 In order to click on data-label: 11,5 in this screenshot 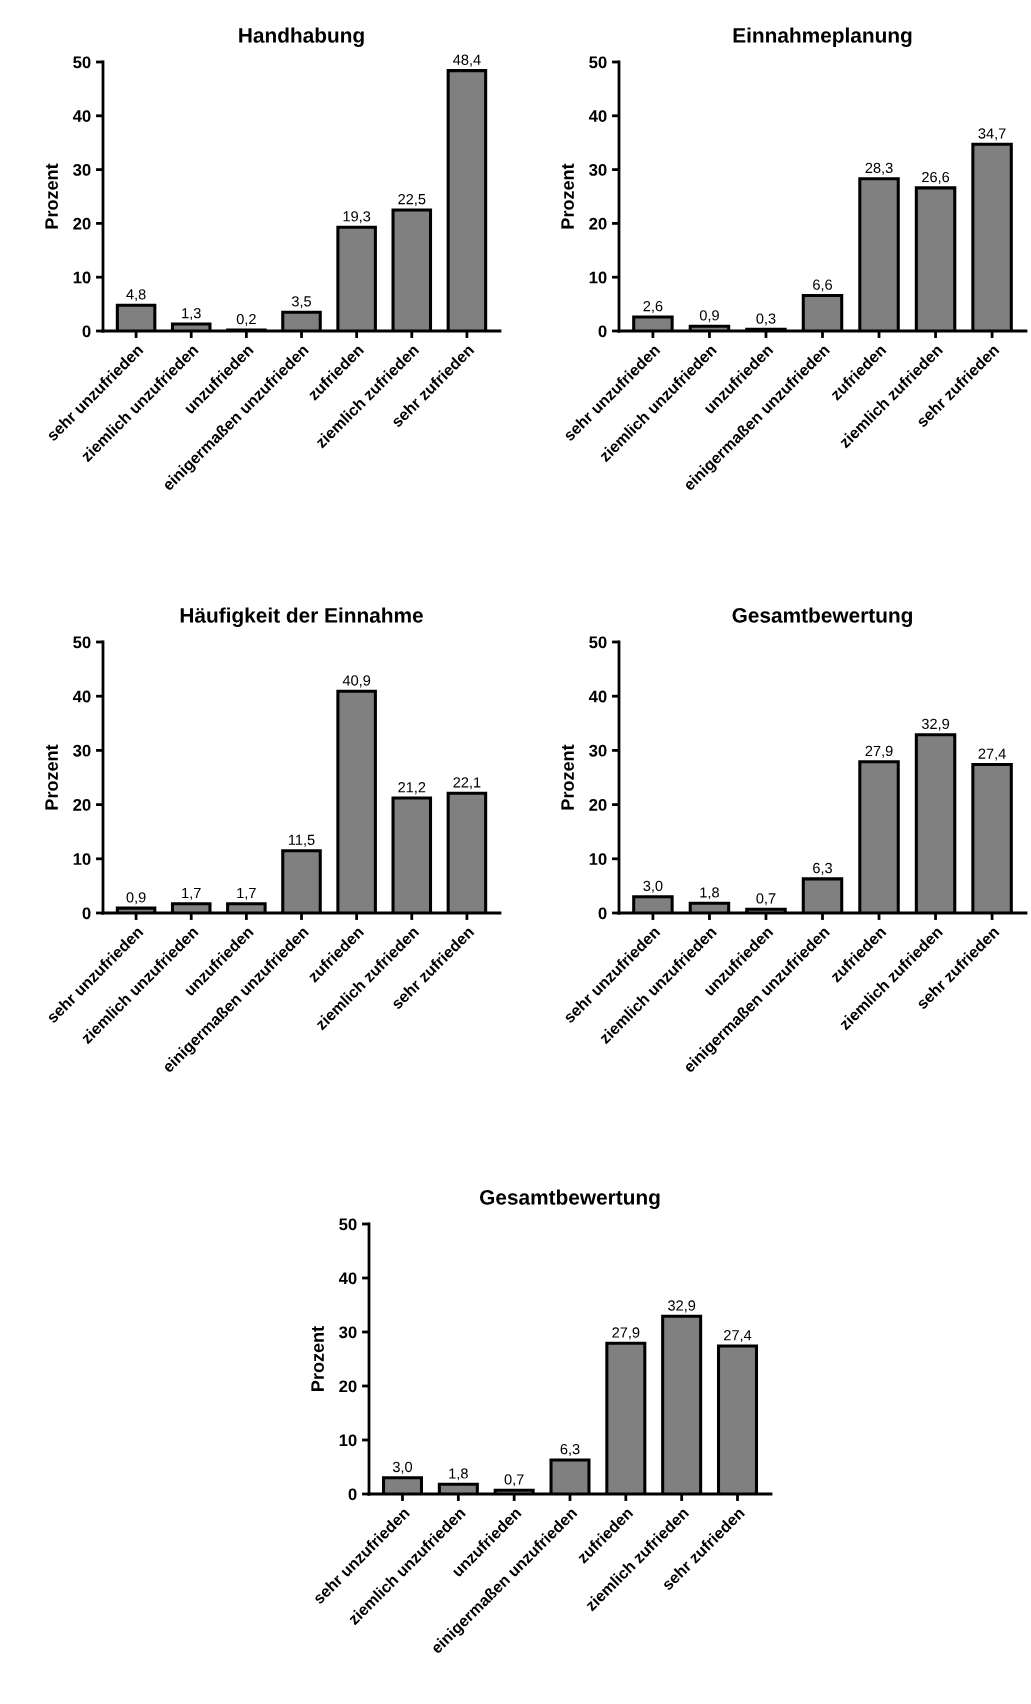, I will do `click(301, 840)`.